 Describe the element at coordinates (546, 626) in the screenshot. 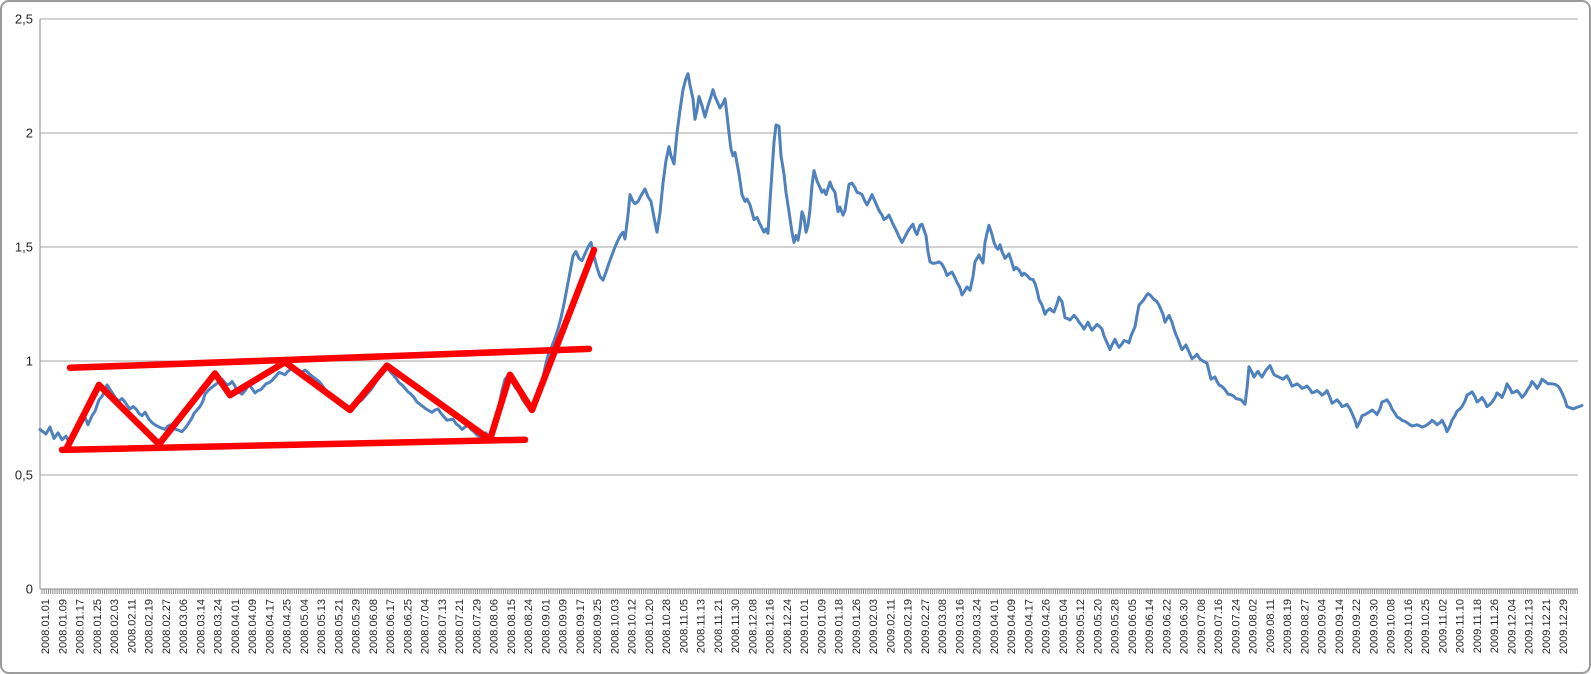

I see `x-tick-label: 2008.09.01` at that location.